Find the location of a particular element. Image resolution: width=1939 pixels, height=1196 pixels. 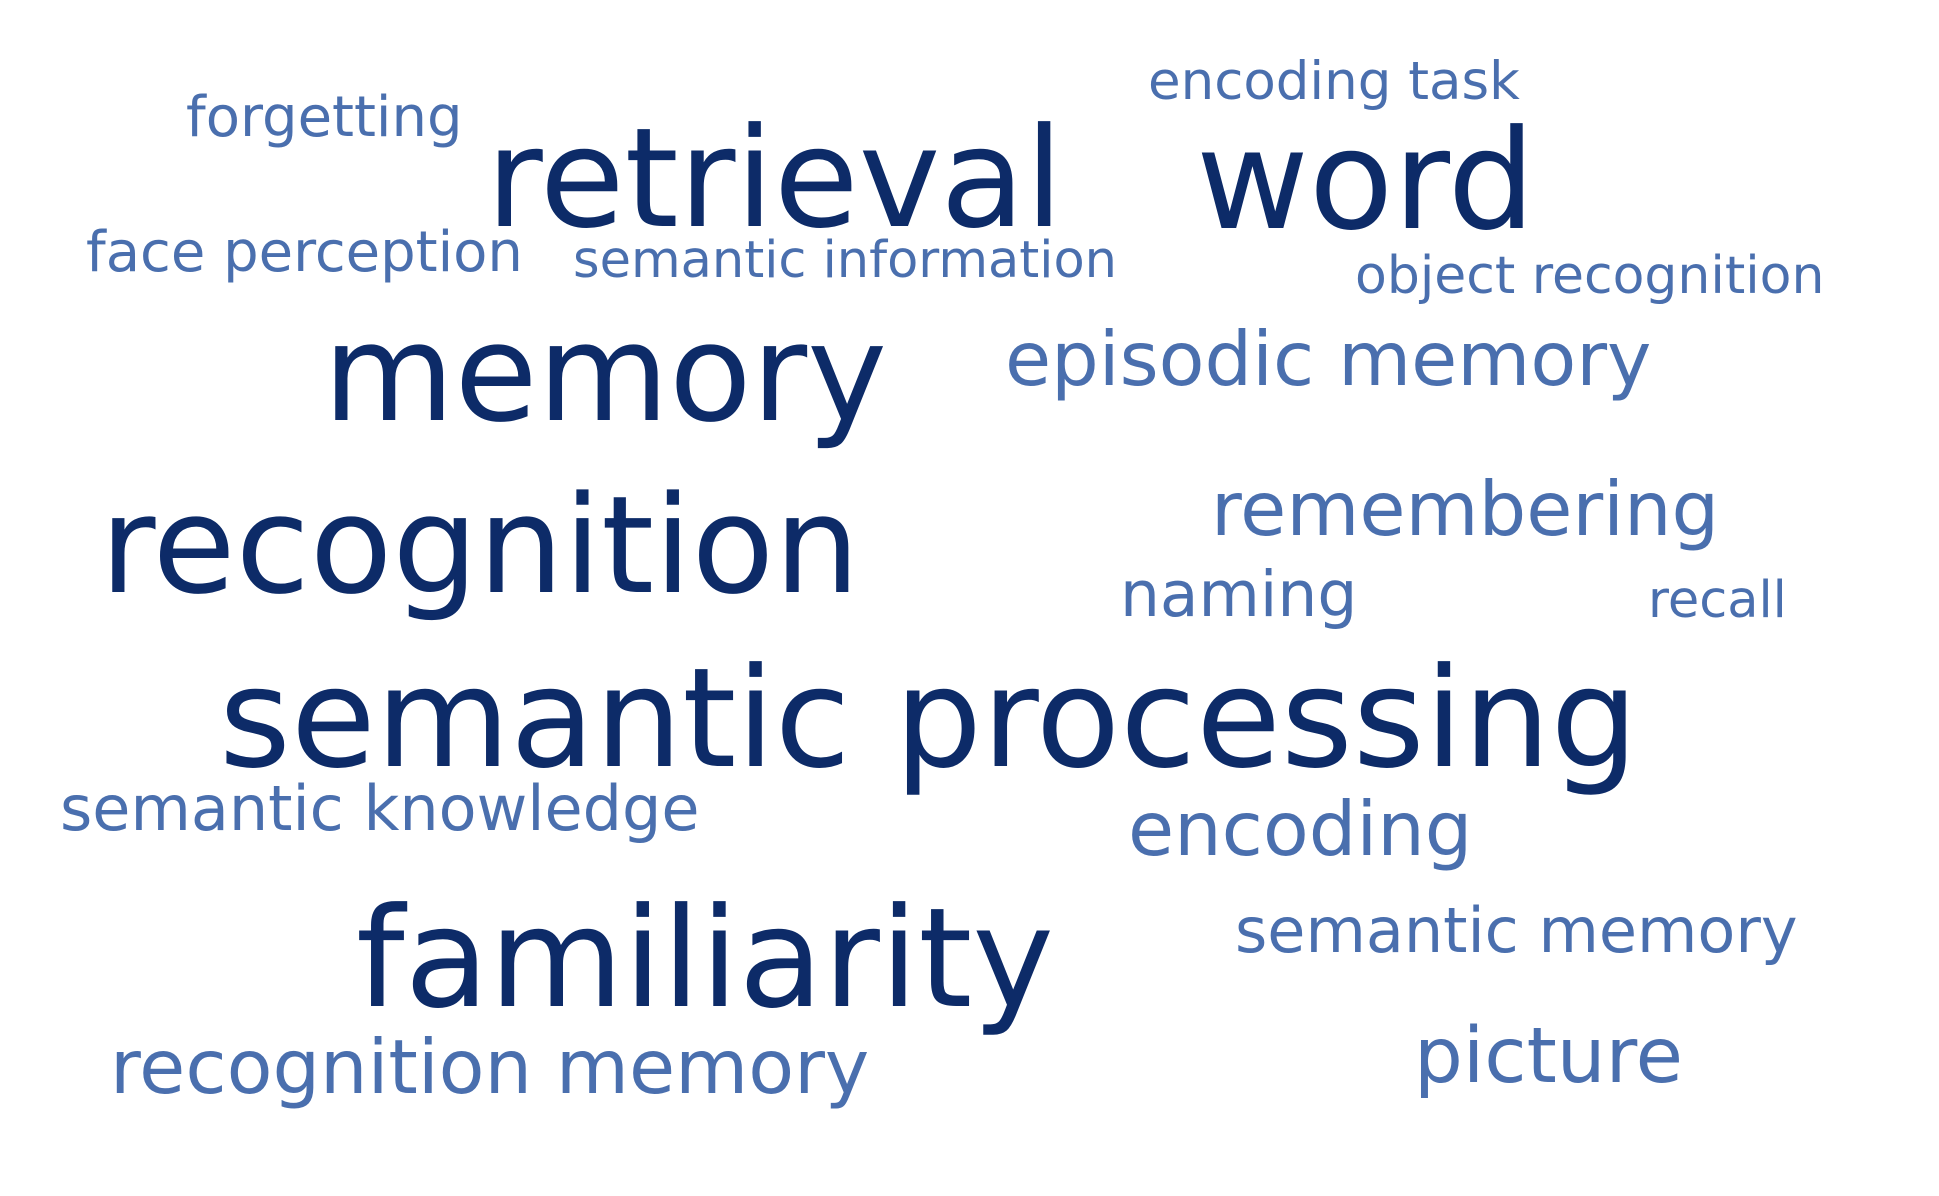

word-familiarity: familiarity is located at coordinates (705, 958).